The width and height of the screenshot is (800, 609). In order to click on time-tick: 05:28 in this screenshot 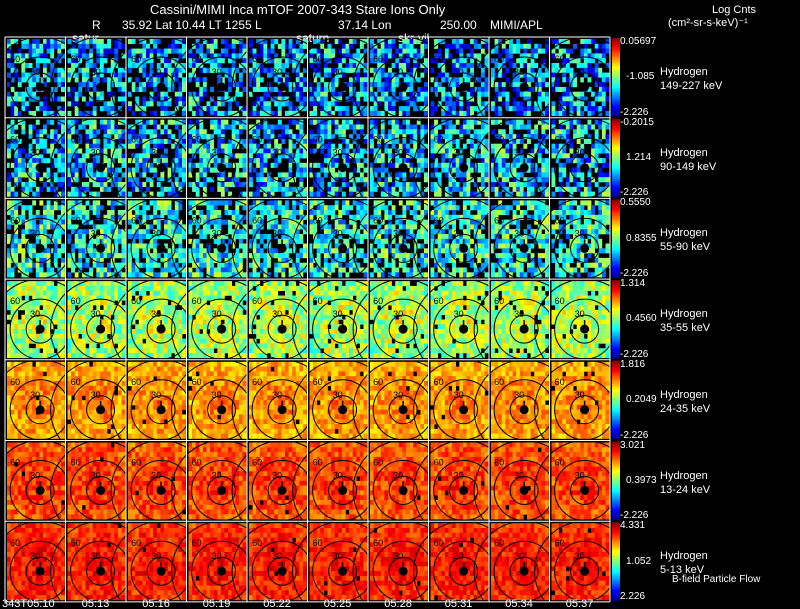, I will do `click(398, 603)`.